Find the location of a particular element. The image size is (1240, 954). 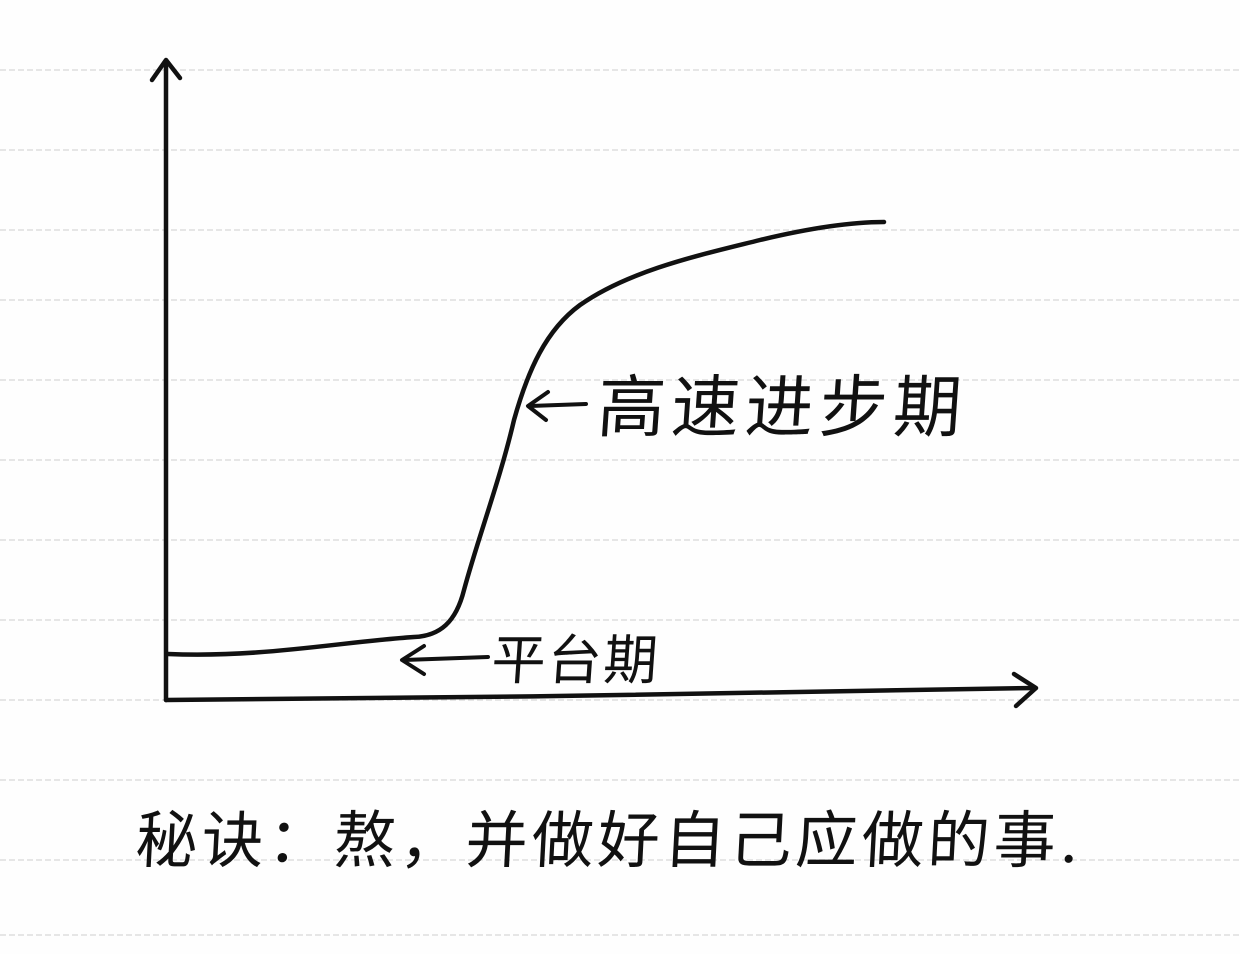

caption: 秘诀：熬，并做好自己应做的事. is located at coordinates (610, 835).